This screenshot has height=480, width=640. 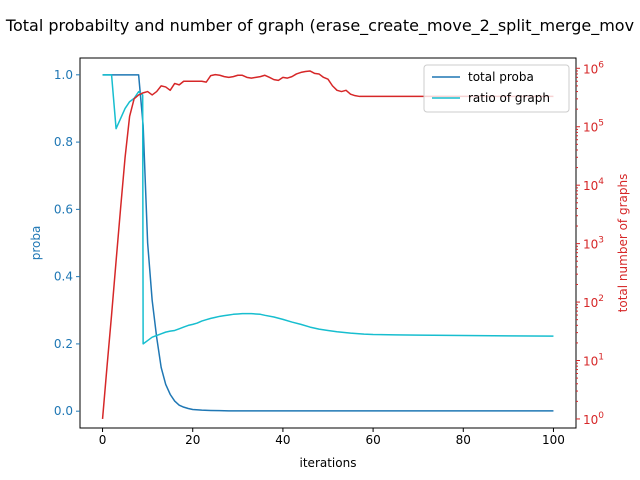 What do you see at coordinates (67, 243) in the screenshot?
I see `y-left-ticks: 0.0 0.2 0.4 0.6 0.8 1.0` at bounding box center [67, 243].